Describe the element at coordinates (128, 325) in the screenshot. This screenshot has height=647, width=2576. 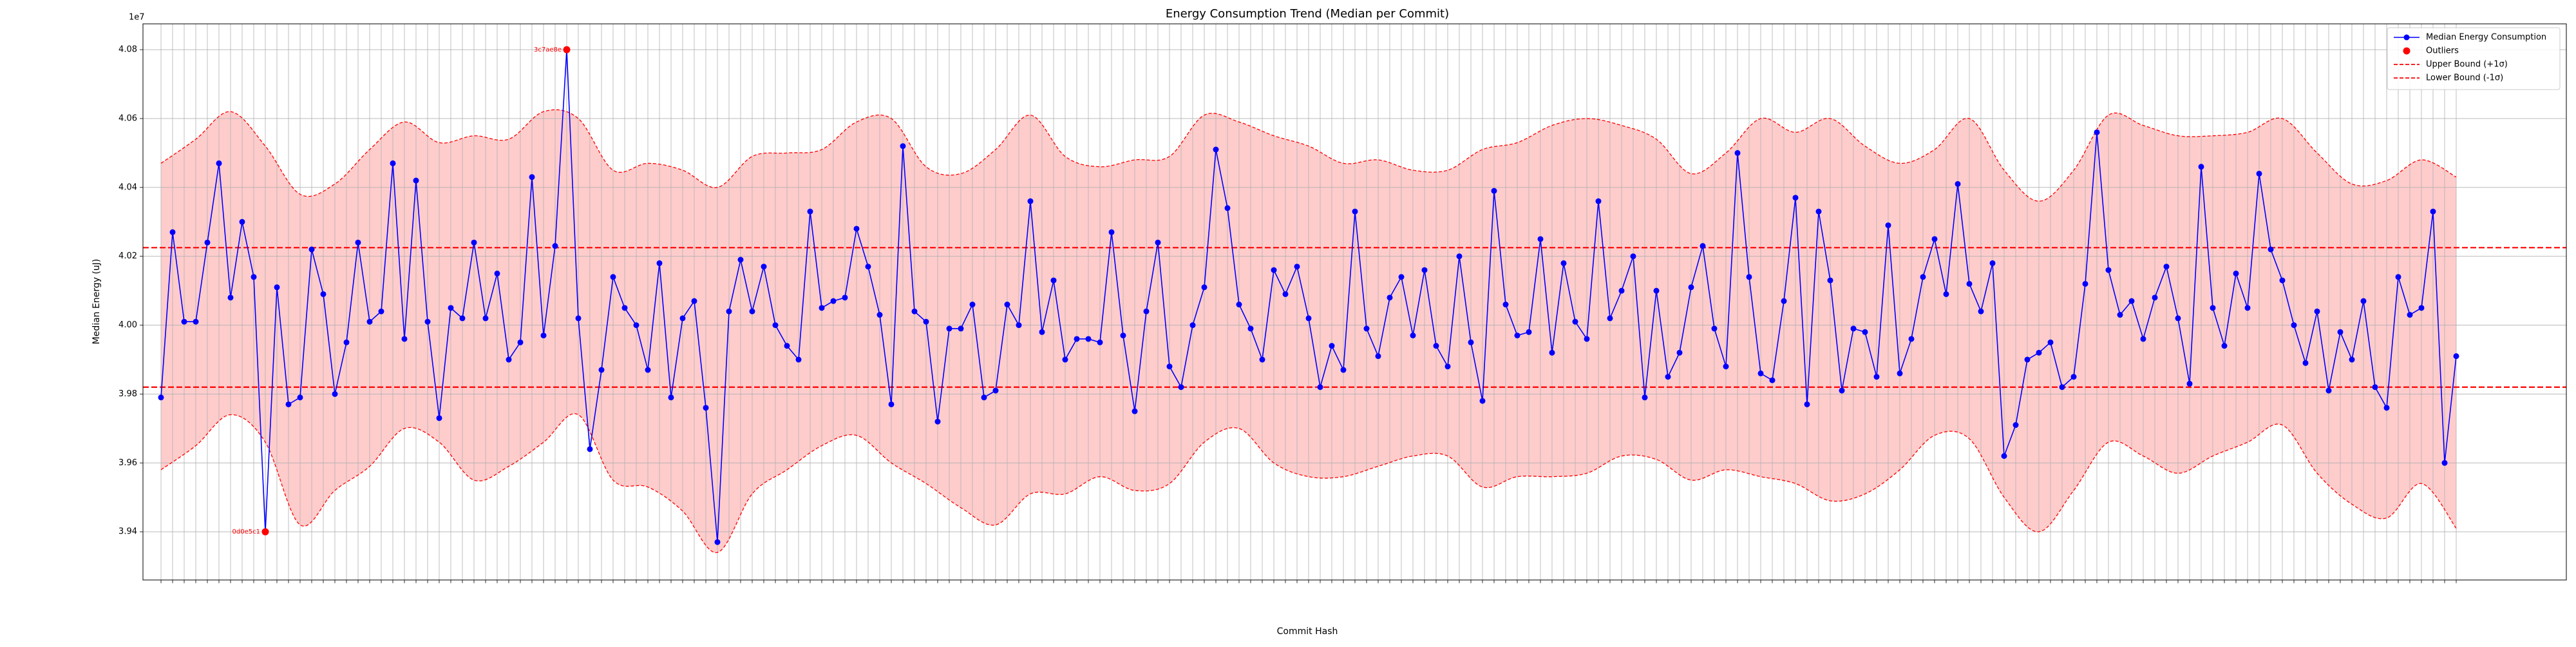
I see `y-tick-label: 4.00` at that location.